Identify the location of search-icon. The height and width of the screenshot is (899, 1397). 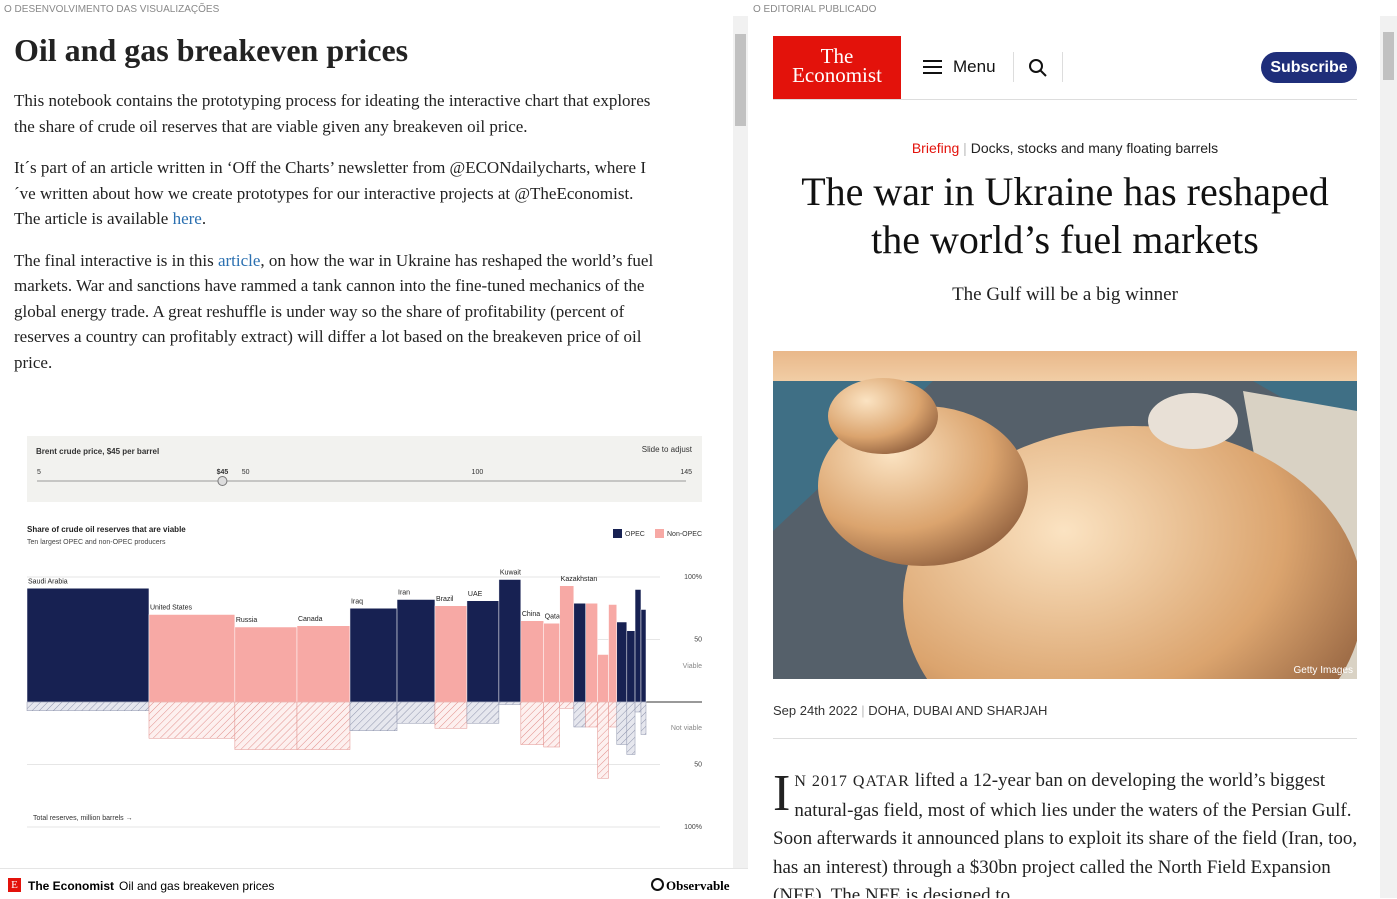
(1038, 68).